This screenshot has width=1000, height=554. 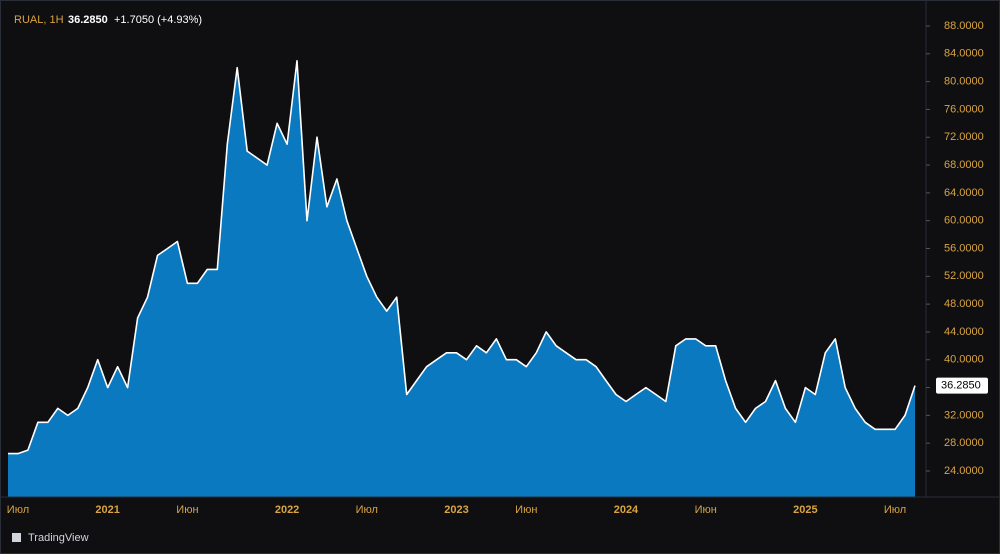 What do you see at coordinates (456, 510) in the screenshot?
I see `x-tick-label: 2023` at bounding box center [456, 510].